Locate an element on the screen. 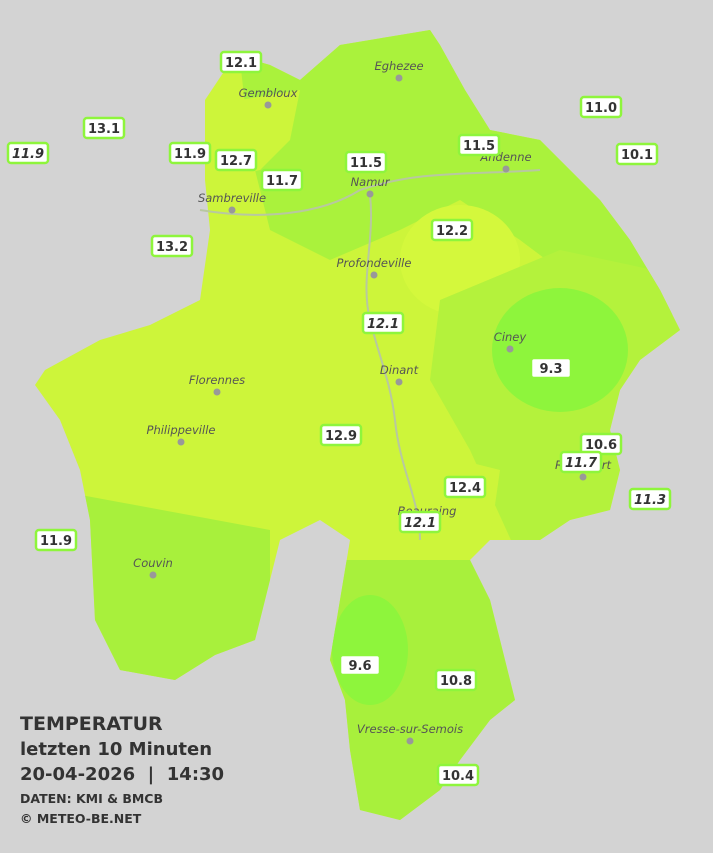 The width and height of the screenshot is (713, 853). station-value: 10.4 is located at coordinates (458, 776).